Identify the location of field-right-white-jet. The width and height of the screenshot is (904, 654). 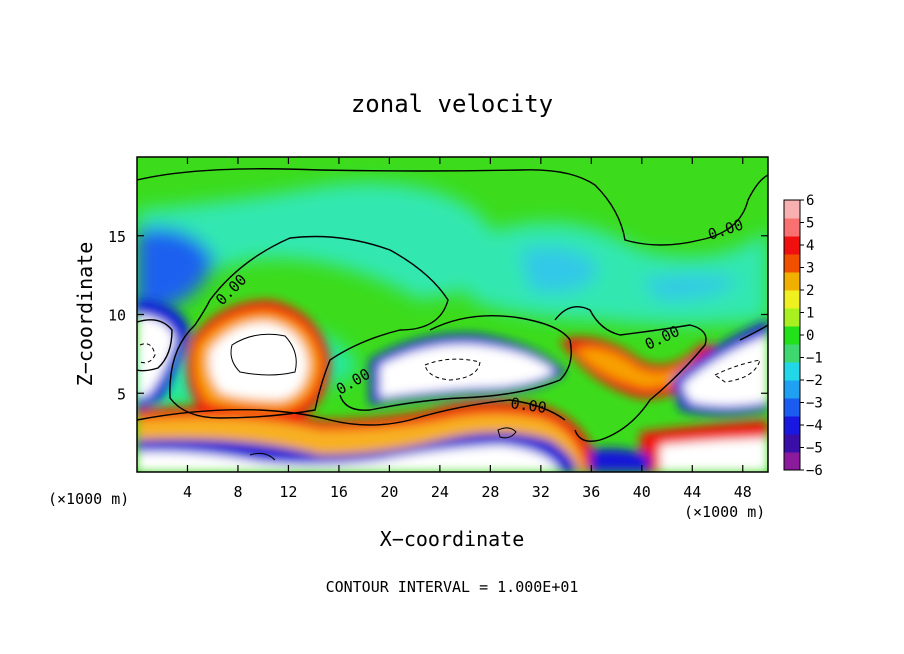
(725, 370).